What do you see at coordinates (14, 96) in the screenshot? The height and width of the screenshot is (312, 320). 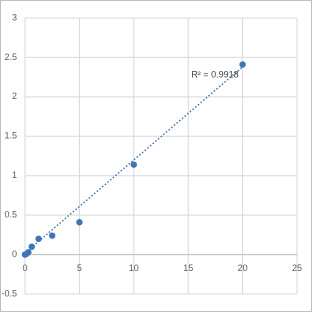 I see `y-tick-label: 2` at bounding box center [14, 96].